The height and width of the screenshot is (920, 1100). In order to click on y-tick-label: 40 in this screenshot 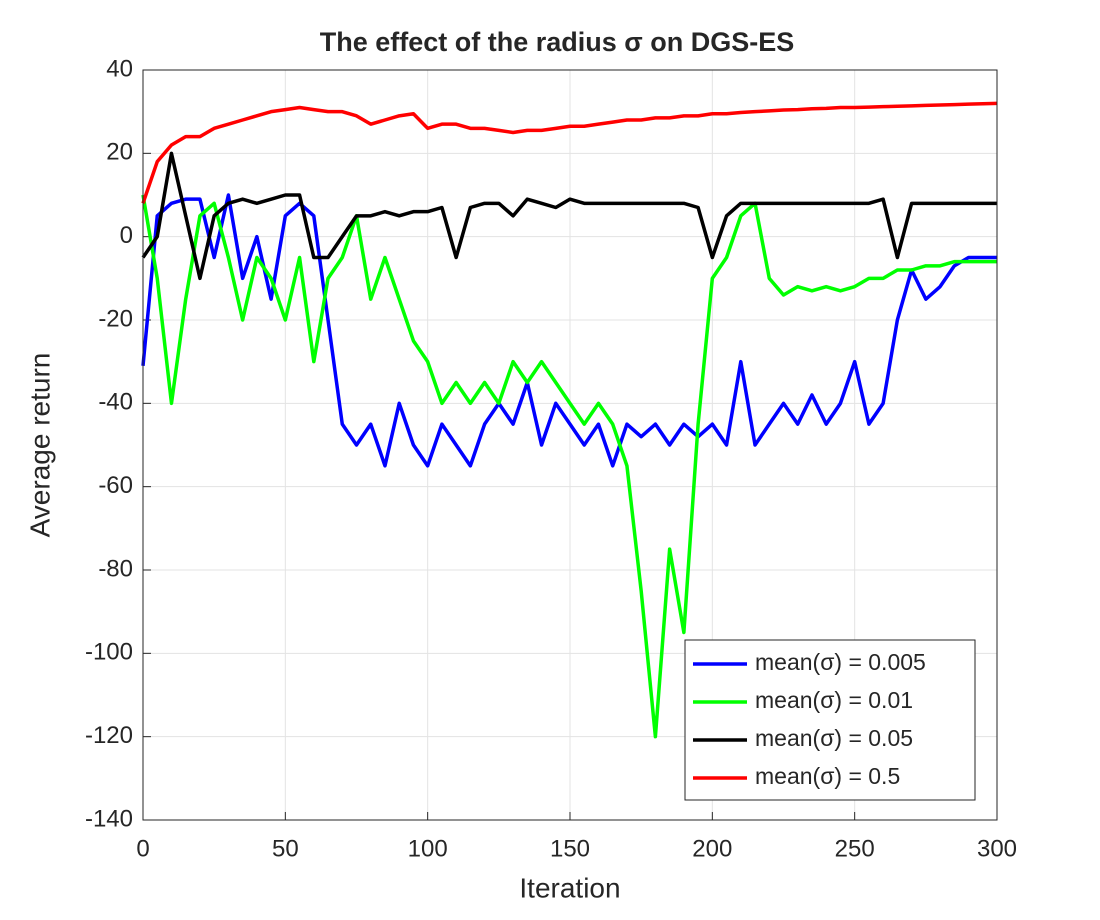, I will do `click(119, 68)`.